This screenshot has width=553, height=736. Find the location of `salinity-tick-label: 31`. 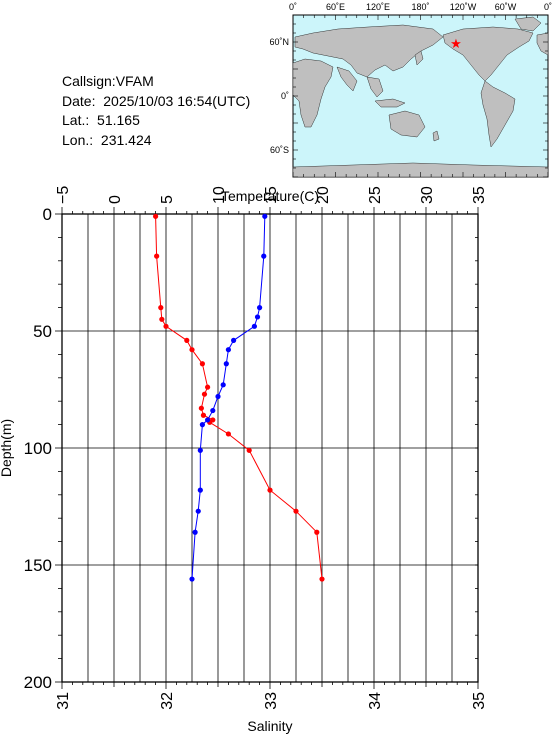

salinity-tick-label: 31 is located at coordinates (63, 701).